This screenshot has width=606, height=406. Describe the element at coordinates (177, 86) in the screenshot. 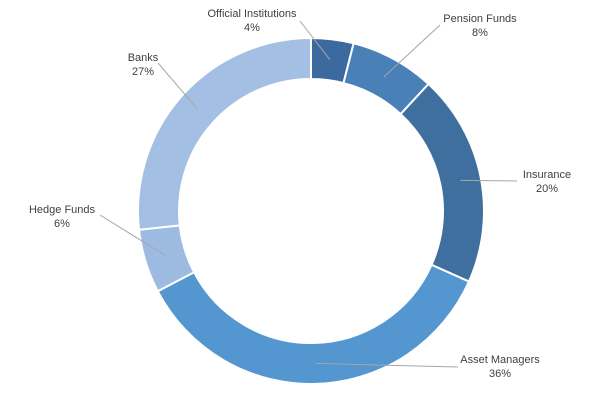

I see `leader-line-banks` at that location.